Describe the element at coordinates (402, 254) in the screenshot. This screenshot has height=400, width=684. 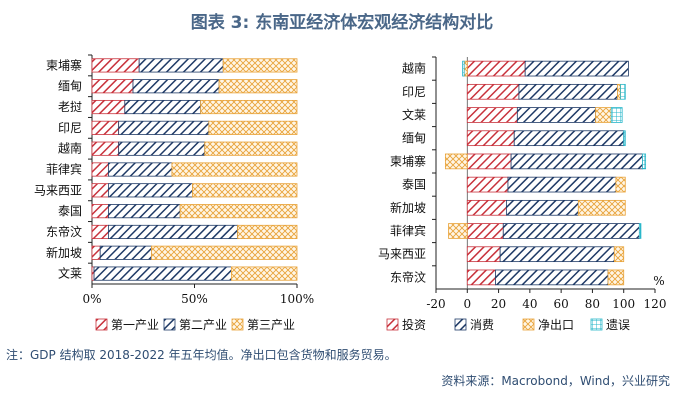
I see `demand-category-label: 马来西亚` at that location.